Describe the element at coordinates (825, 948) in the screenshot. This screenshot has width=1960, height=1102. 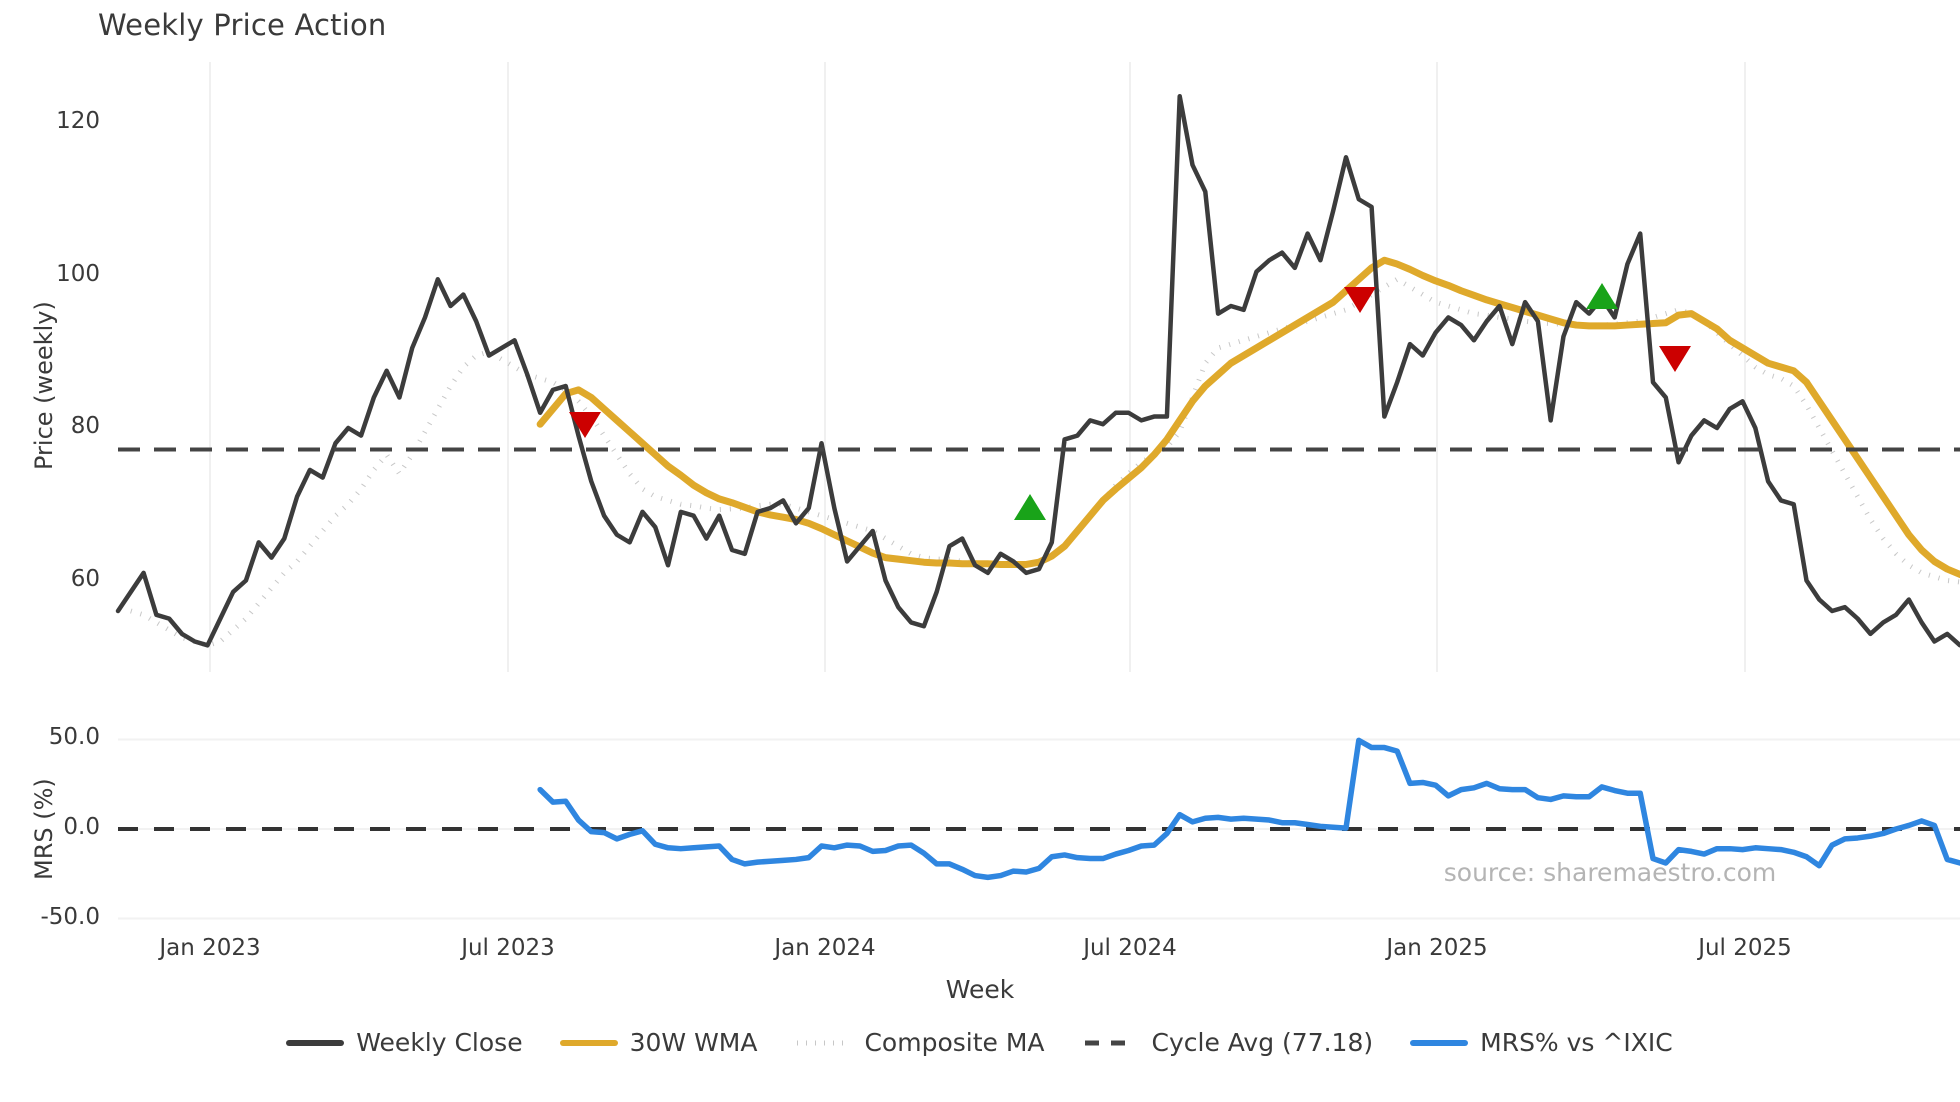
I see `x-tick: Jan 2024` at that location.